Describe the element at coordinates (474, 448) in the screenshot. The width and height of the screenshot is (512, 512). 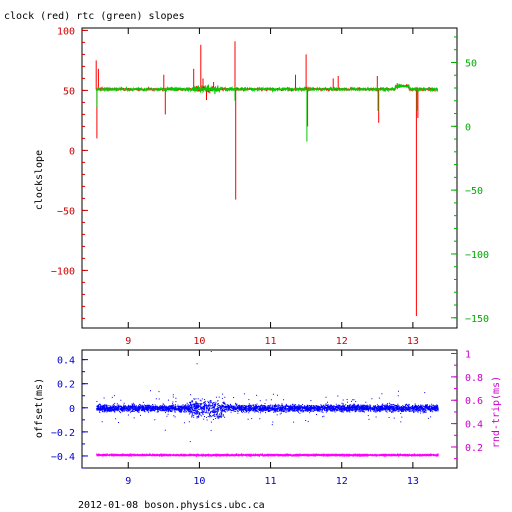
I see `rnd-trip-right-tick-label: 0.2` at that location.